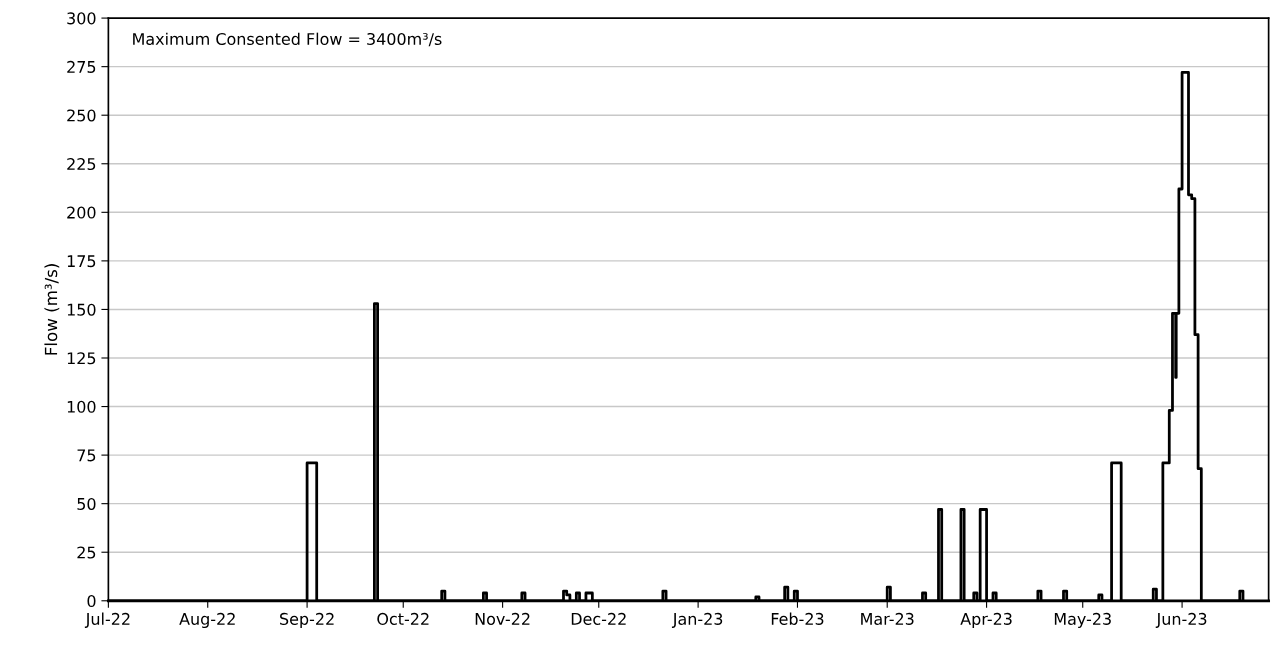 The width and height of the screenshot is (1275, 646). I want to click on x-tick-label: Jun-23, so click(1181, 620).